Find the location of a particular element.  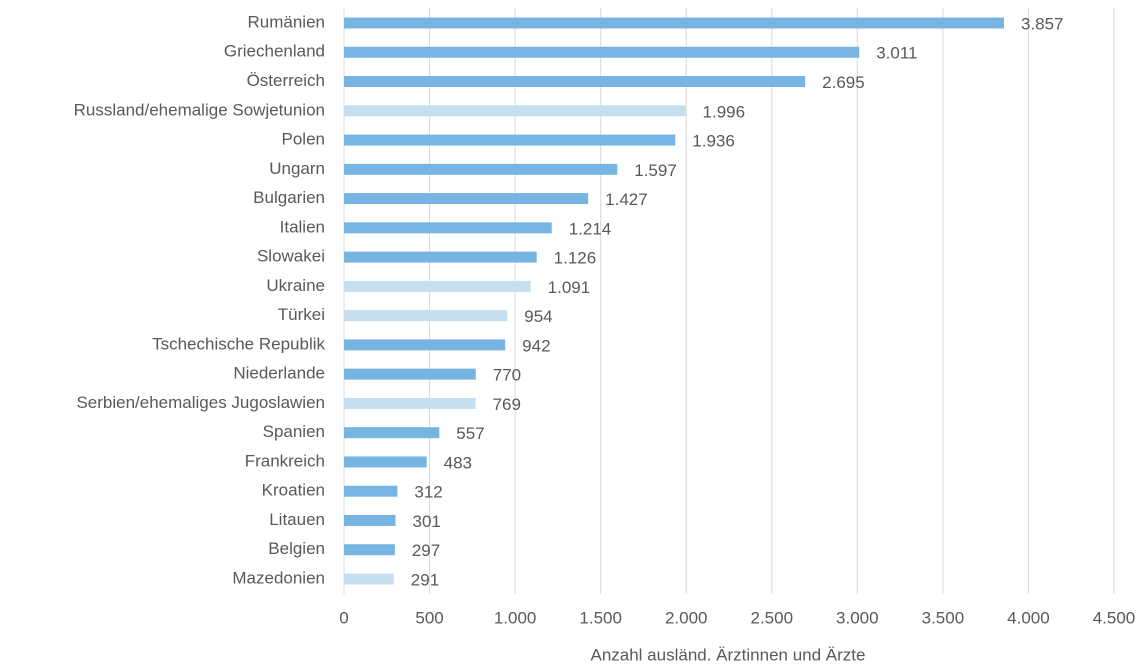

y-tick-label: Tschechische Republik is located at coordinates (238, 343).